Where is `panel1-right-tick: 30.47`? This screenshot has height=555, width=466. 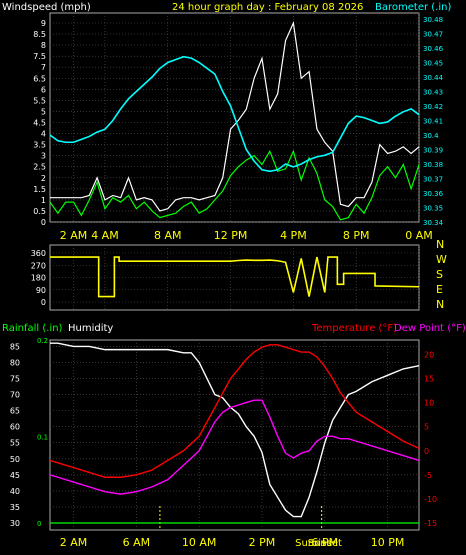 panel1-right-tick: 30.47 is located at coordinates (433, 35).